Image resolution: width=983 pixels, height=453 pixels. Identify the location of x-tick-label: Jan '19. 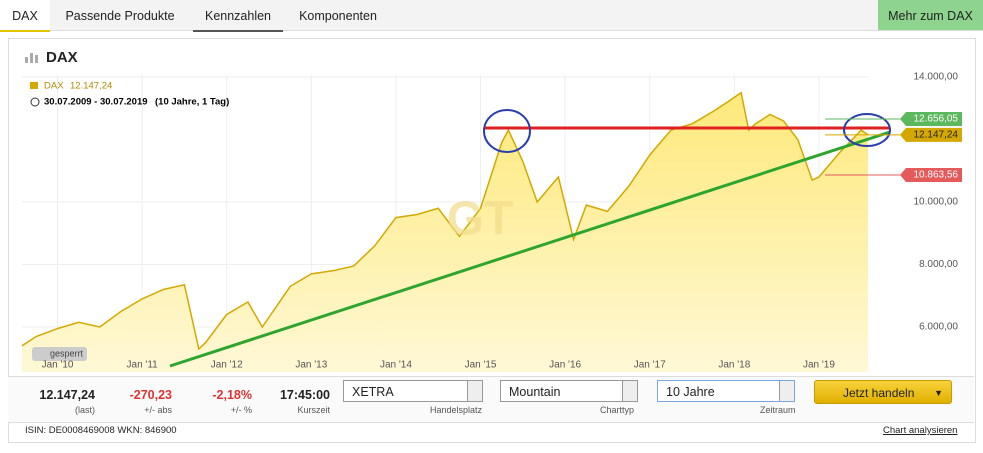
(819, 365).